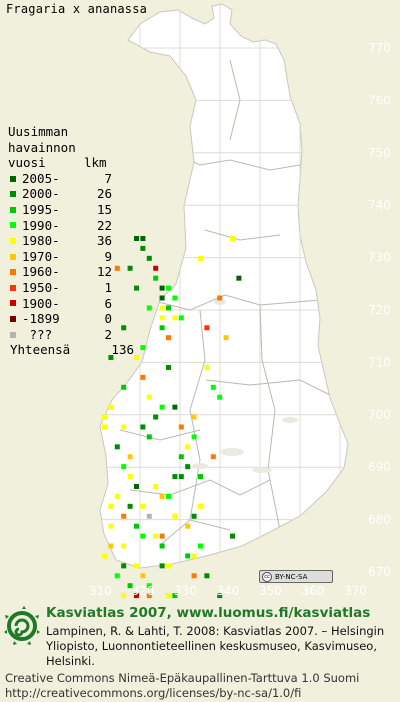  What do you see at coordinates (108, 303) in the screenshot?
I see `legend-count: 6` at bounding box center [108, 303].